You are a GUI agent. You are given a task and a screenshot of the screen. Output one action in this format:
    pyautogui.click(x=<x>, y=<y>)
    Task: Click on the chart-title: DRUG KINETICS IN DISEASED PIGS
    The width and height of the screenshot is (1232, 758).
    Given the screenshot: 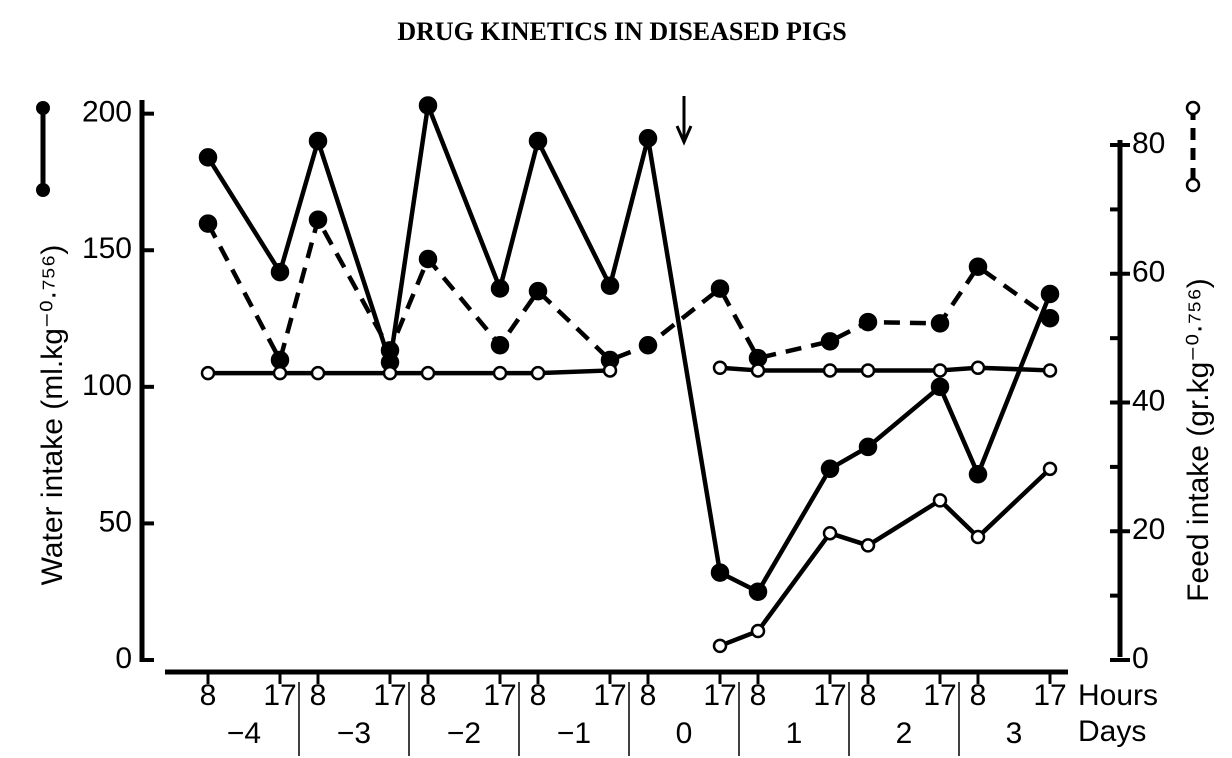 What is the action you would take?
    pyautogui.click(x=621, y=31)
    